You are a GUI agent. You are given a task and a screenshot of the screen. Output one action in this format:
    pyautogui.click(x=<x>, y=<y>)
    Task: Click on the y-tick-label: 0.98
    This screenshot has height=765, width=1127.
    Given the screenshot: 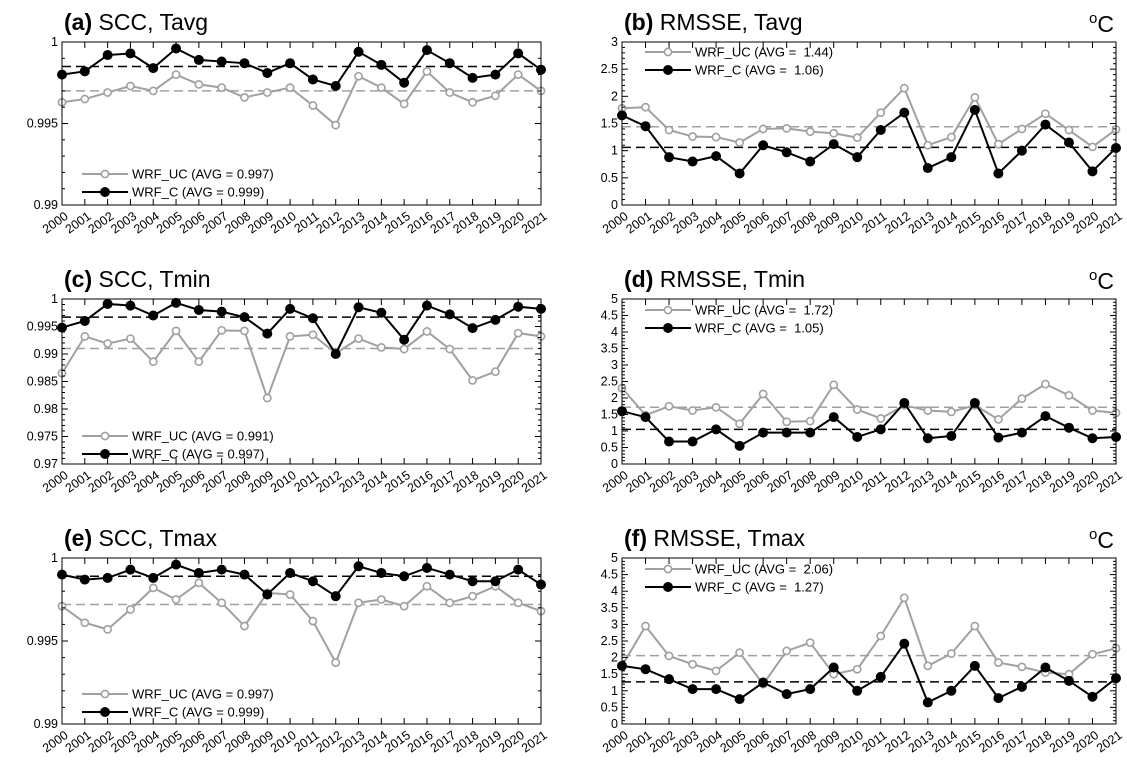 What is the action you would take?
    pyautogui.click(x=46, y=409)
    